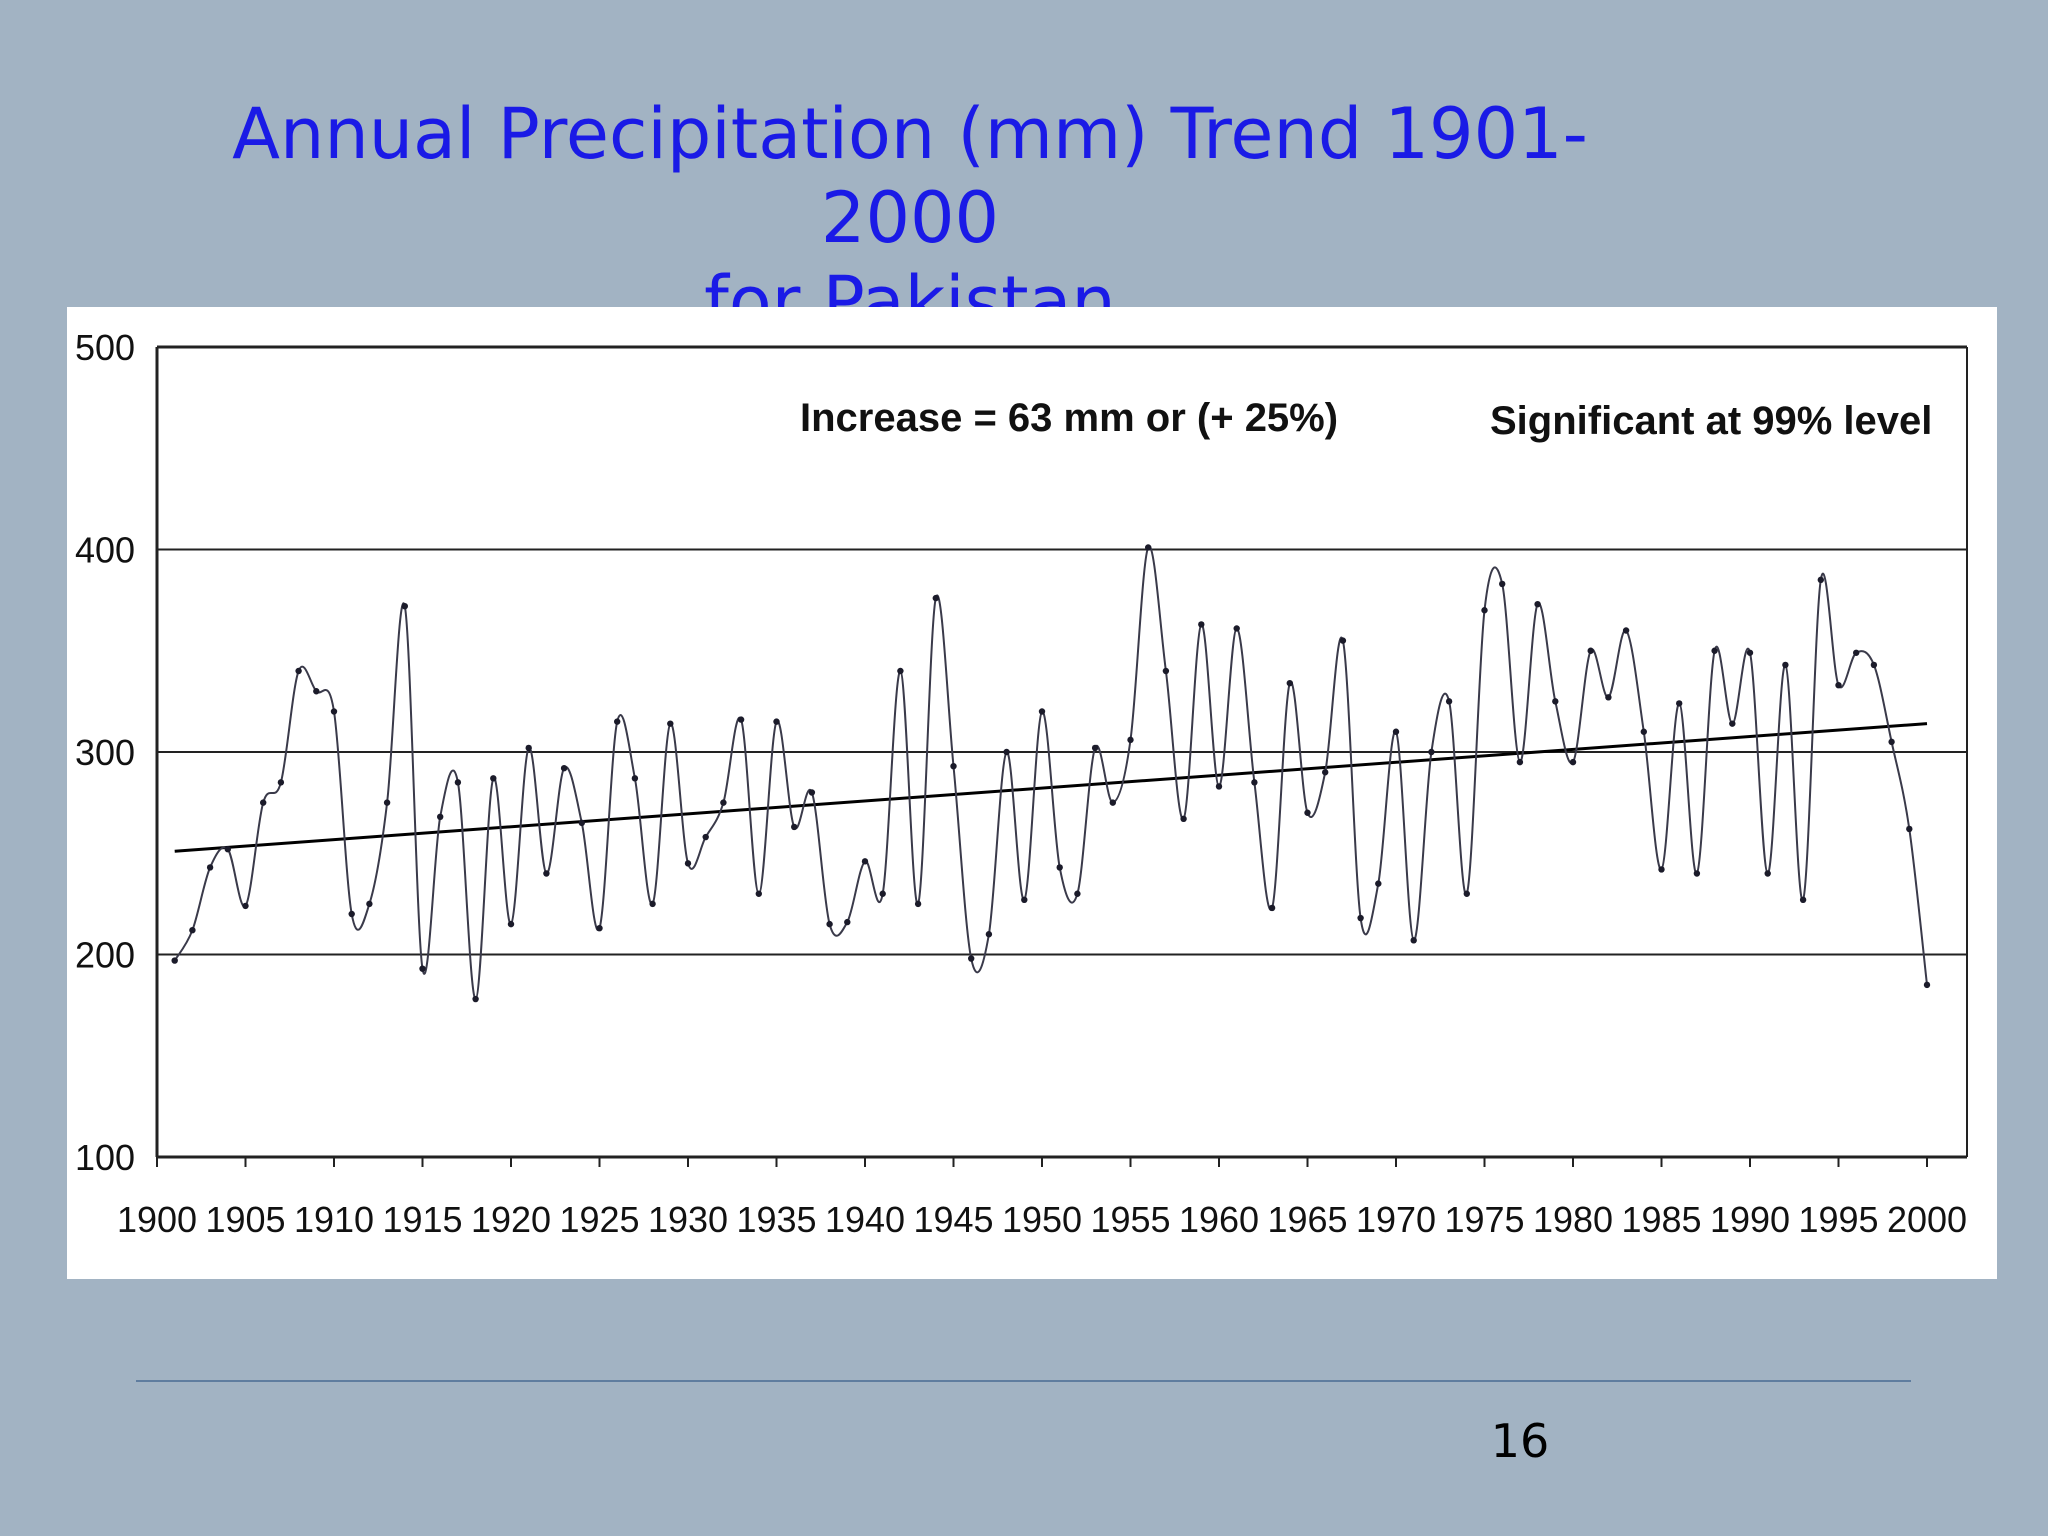 This screenshot has height=1536, width=2048. I want to click on data-point-1939, so click(847, 922).